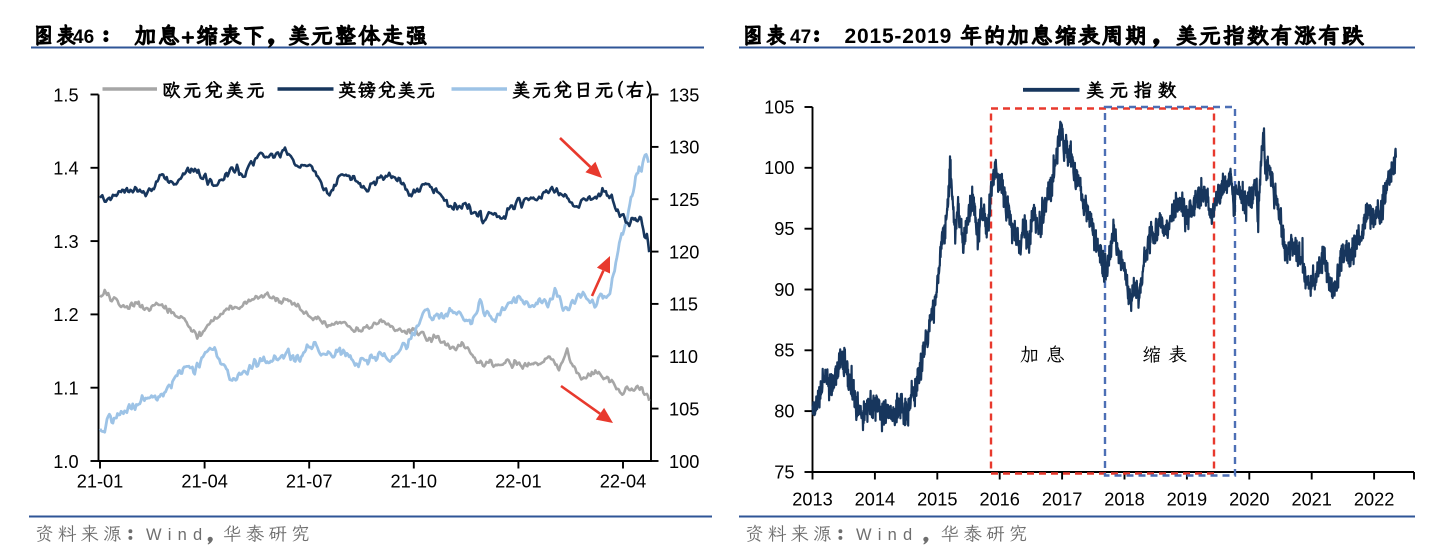  What do you see at coordinates (999, 500) in the screenshot?
I see `svg-text: 2016` at bounding box center [999, 500].